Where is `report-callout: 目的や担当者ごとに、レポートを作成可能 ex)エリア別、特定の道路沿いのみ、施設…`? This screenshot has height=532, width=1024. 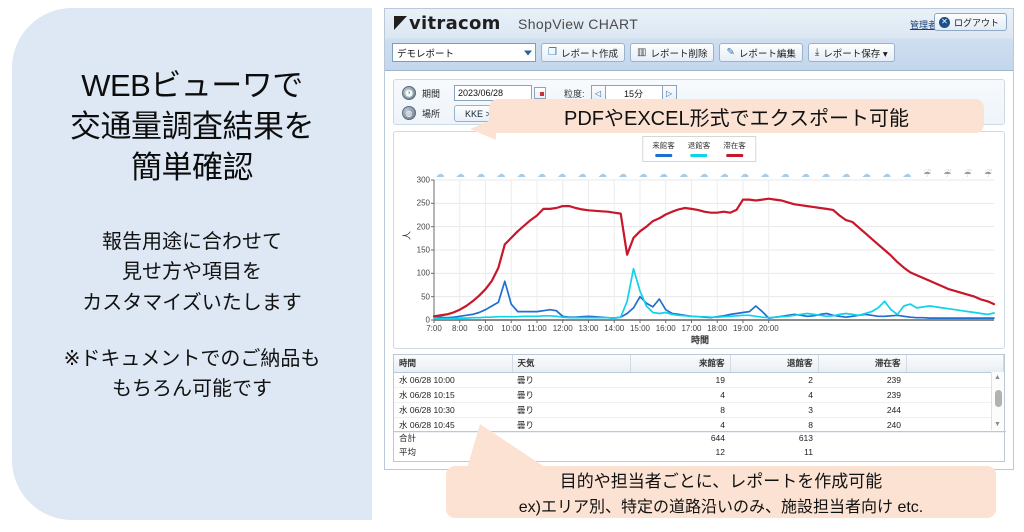
report-callout: 目的や担当者ごとに、レポートを作成可能 ex)エリア別、特定の道路沿いのみ、施設… is located at coordinates (721, 492).